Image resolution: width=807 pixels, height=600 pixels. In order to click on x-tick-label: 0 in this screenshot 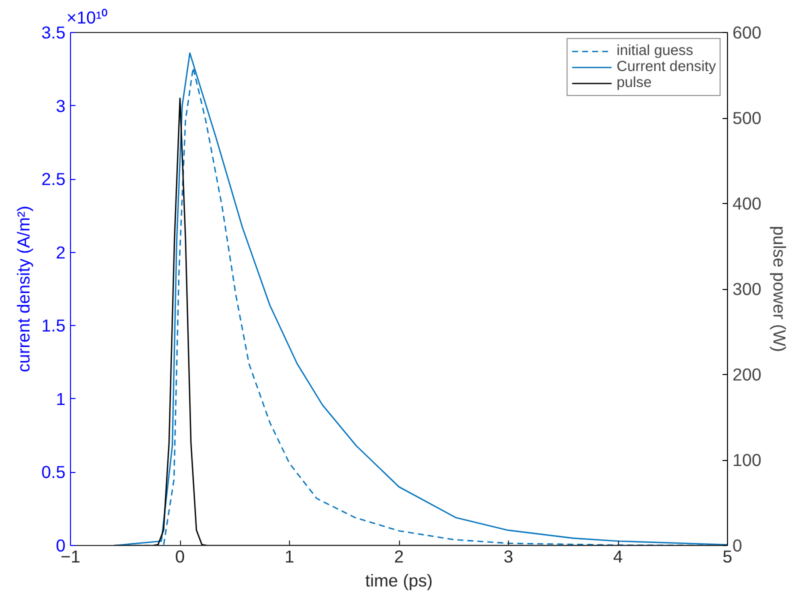, I will do `click(180, 556)`.